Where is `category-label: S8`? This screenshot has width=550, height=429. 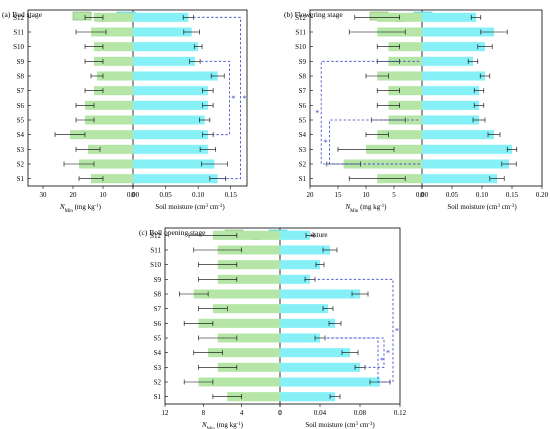 category-label: S8 is located at coordinates (158, 295).